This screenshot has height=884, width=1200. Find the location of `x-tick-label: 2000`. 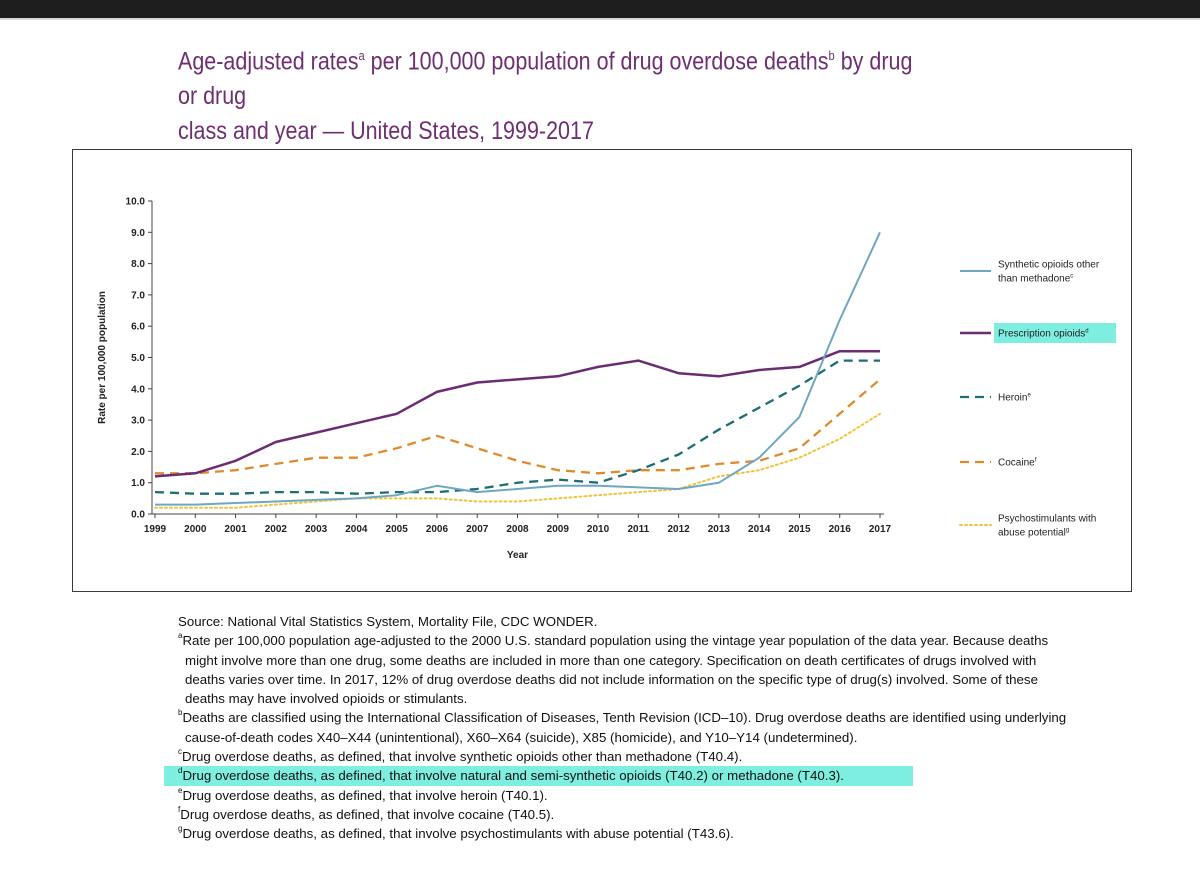

x-tick-label: 2000 is located at coordinates (195, 529).